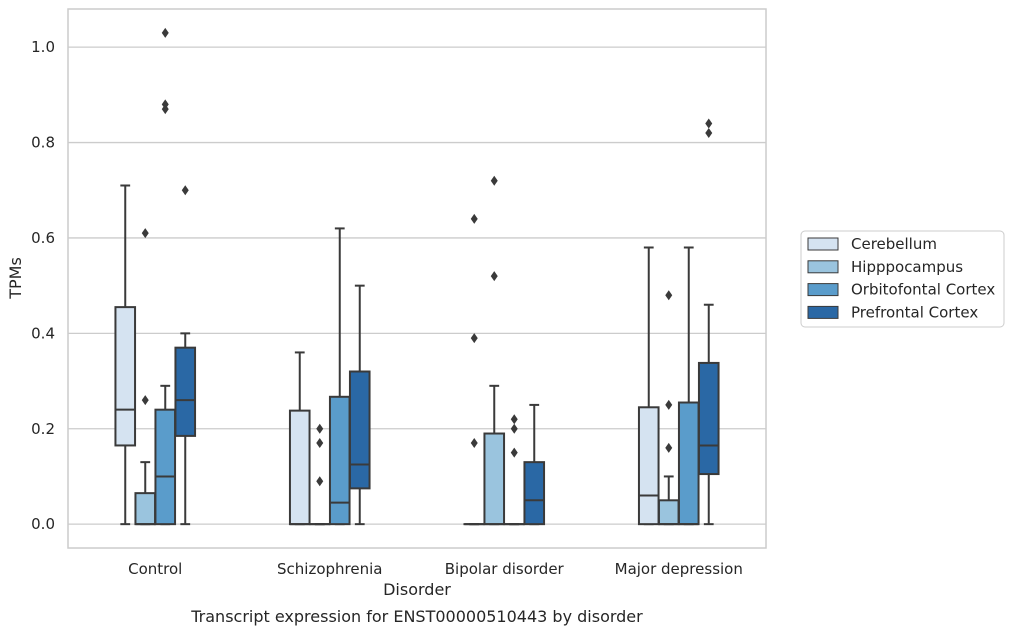  What do you see at coordinates (43, 333) in the screenshot?
I see `y-tick-label: 0.4` at bounding box center [43, 333].